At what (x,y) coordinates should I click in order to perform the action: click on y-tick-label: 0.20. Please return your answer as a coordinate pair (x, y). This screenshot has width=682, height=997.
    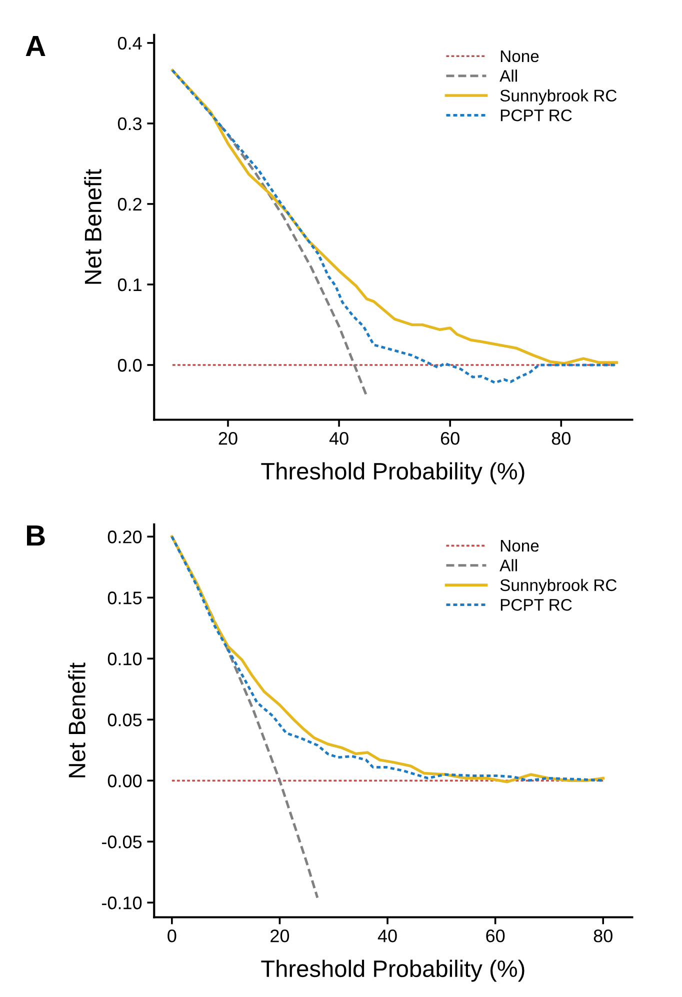
    Looking at the image, I should click on (125, 537).